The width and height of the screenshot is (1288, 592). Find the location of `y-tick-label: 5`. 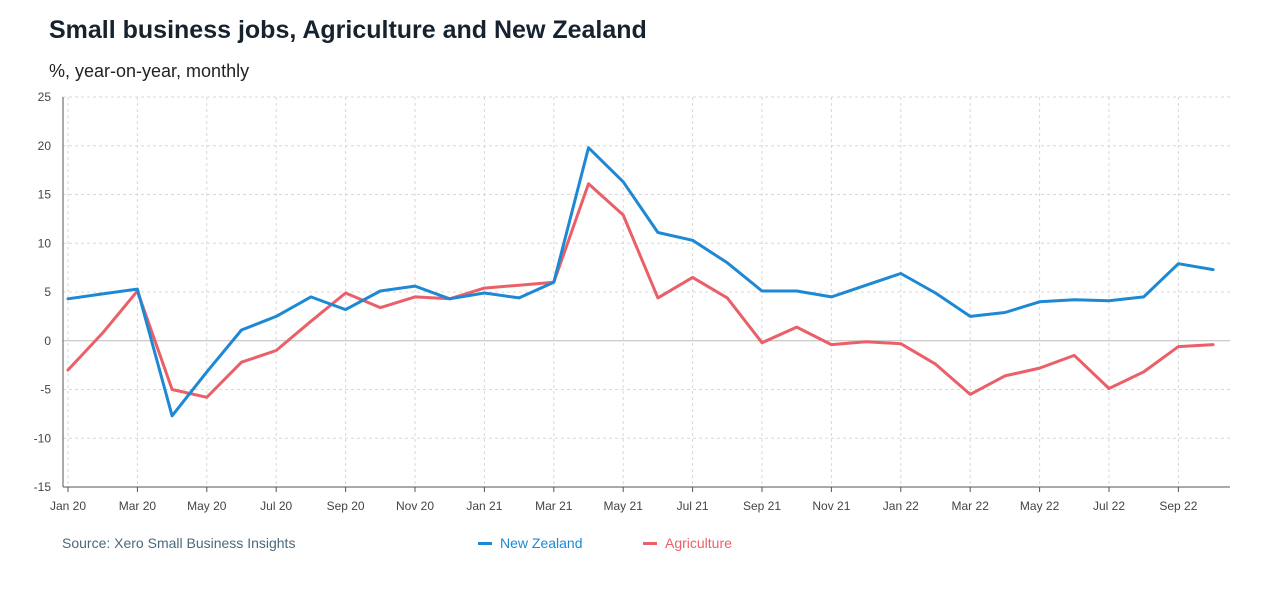

y-tick-label: 5 is located at coordinates (47, 292).